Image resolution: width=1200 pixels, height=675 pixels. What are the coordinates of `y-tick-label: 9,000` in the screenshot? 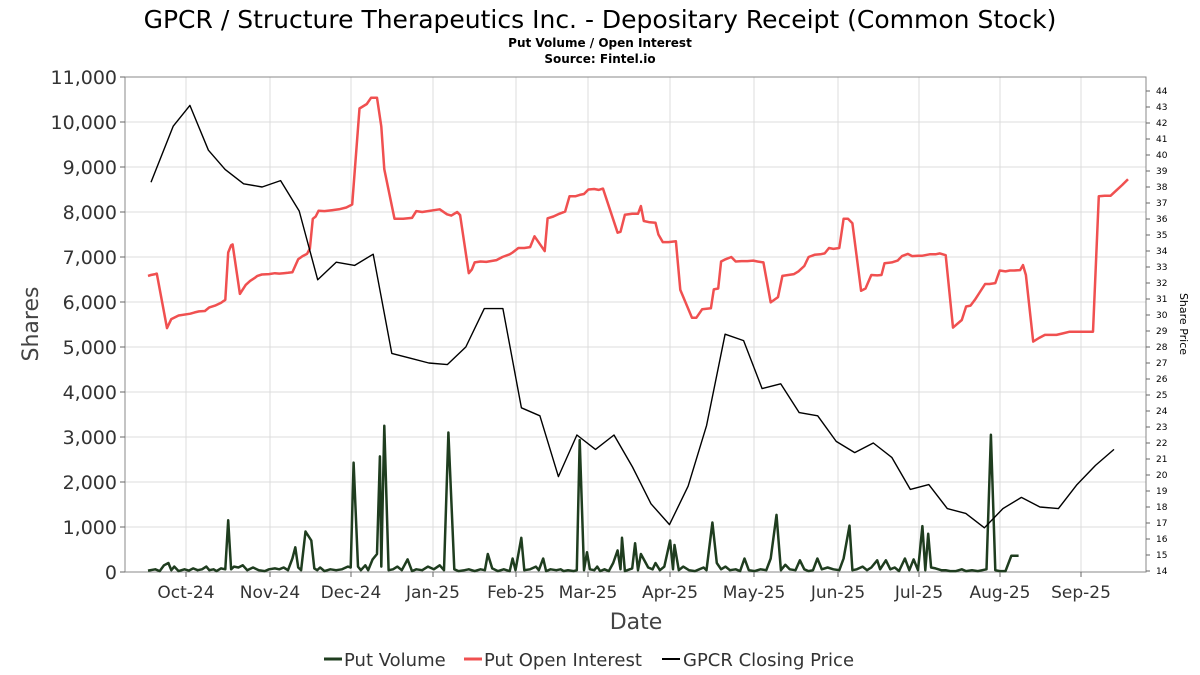 It's located at (90, 168).